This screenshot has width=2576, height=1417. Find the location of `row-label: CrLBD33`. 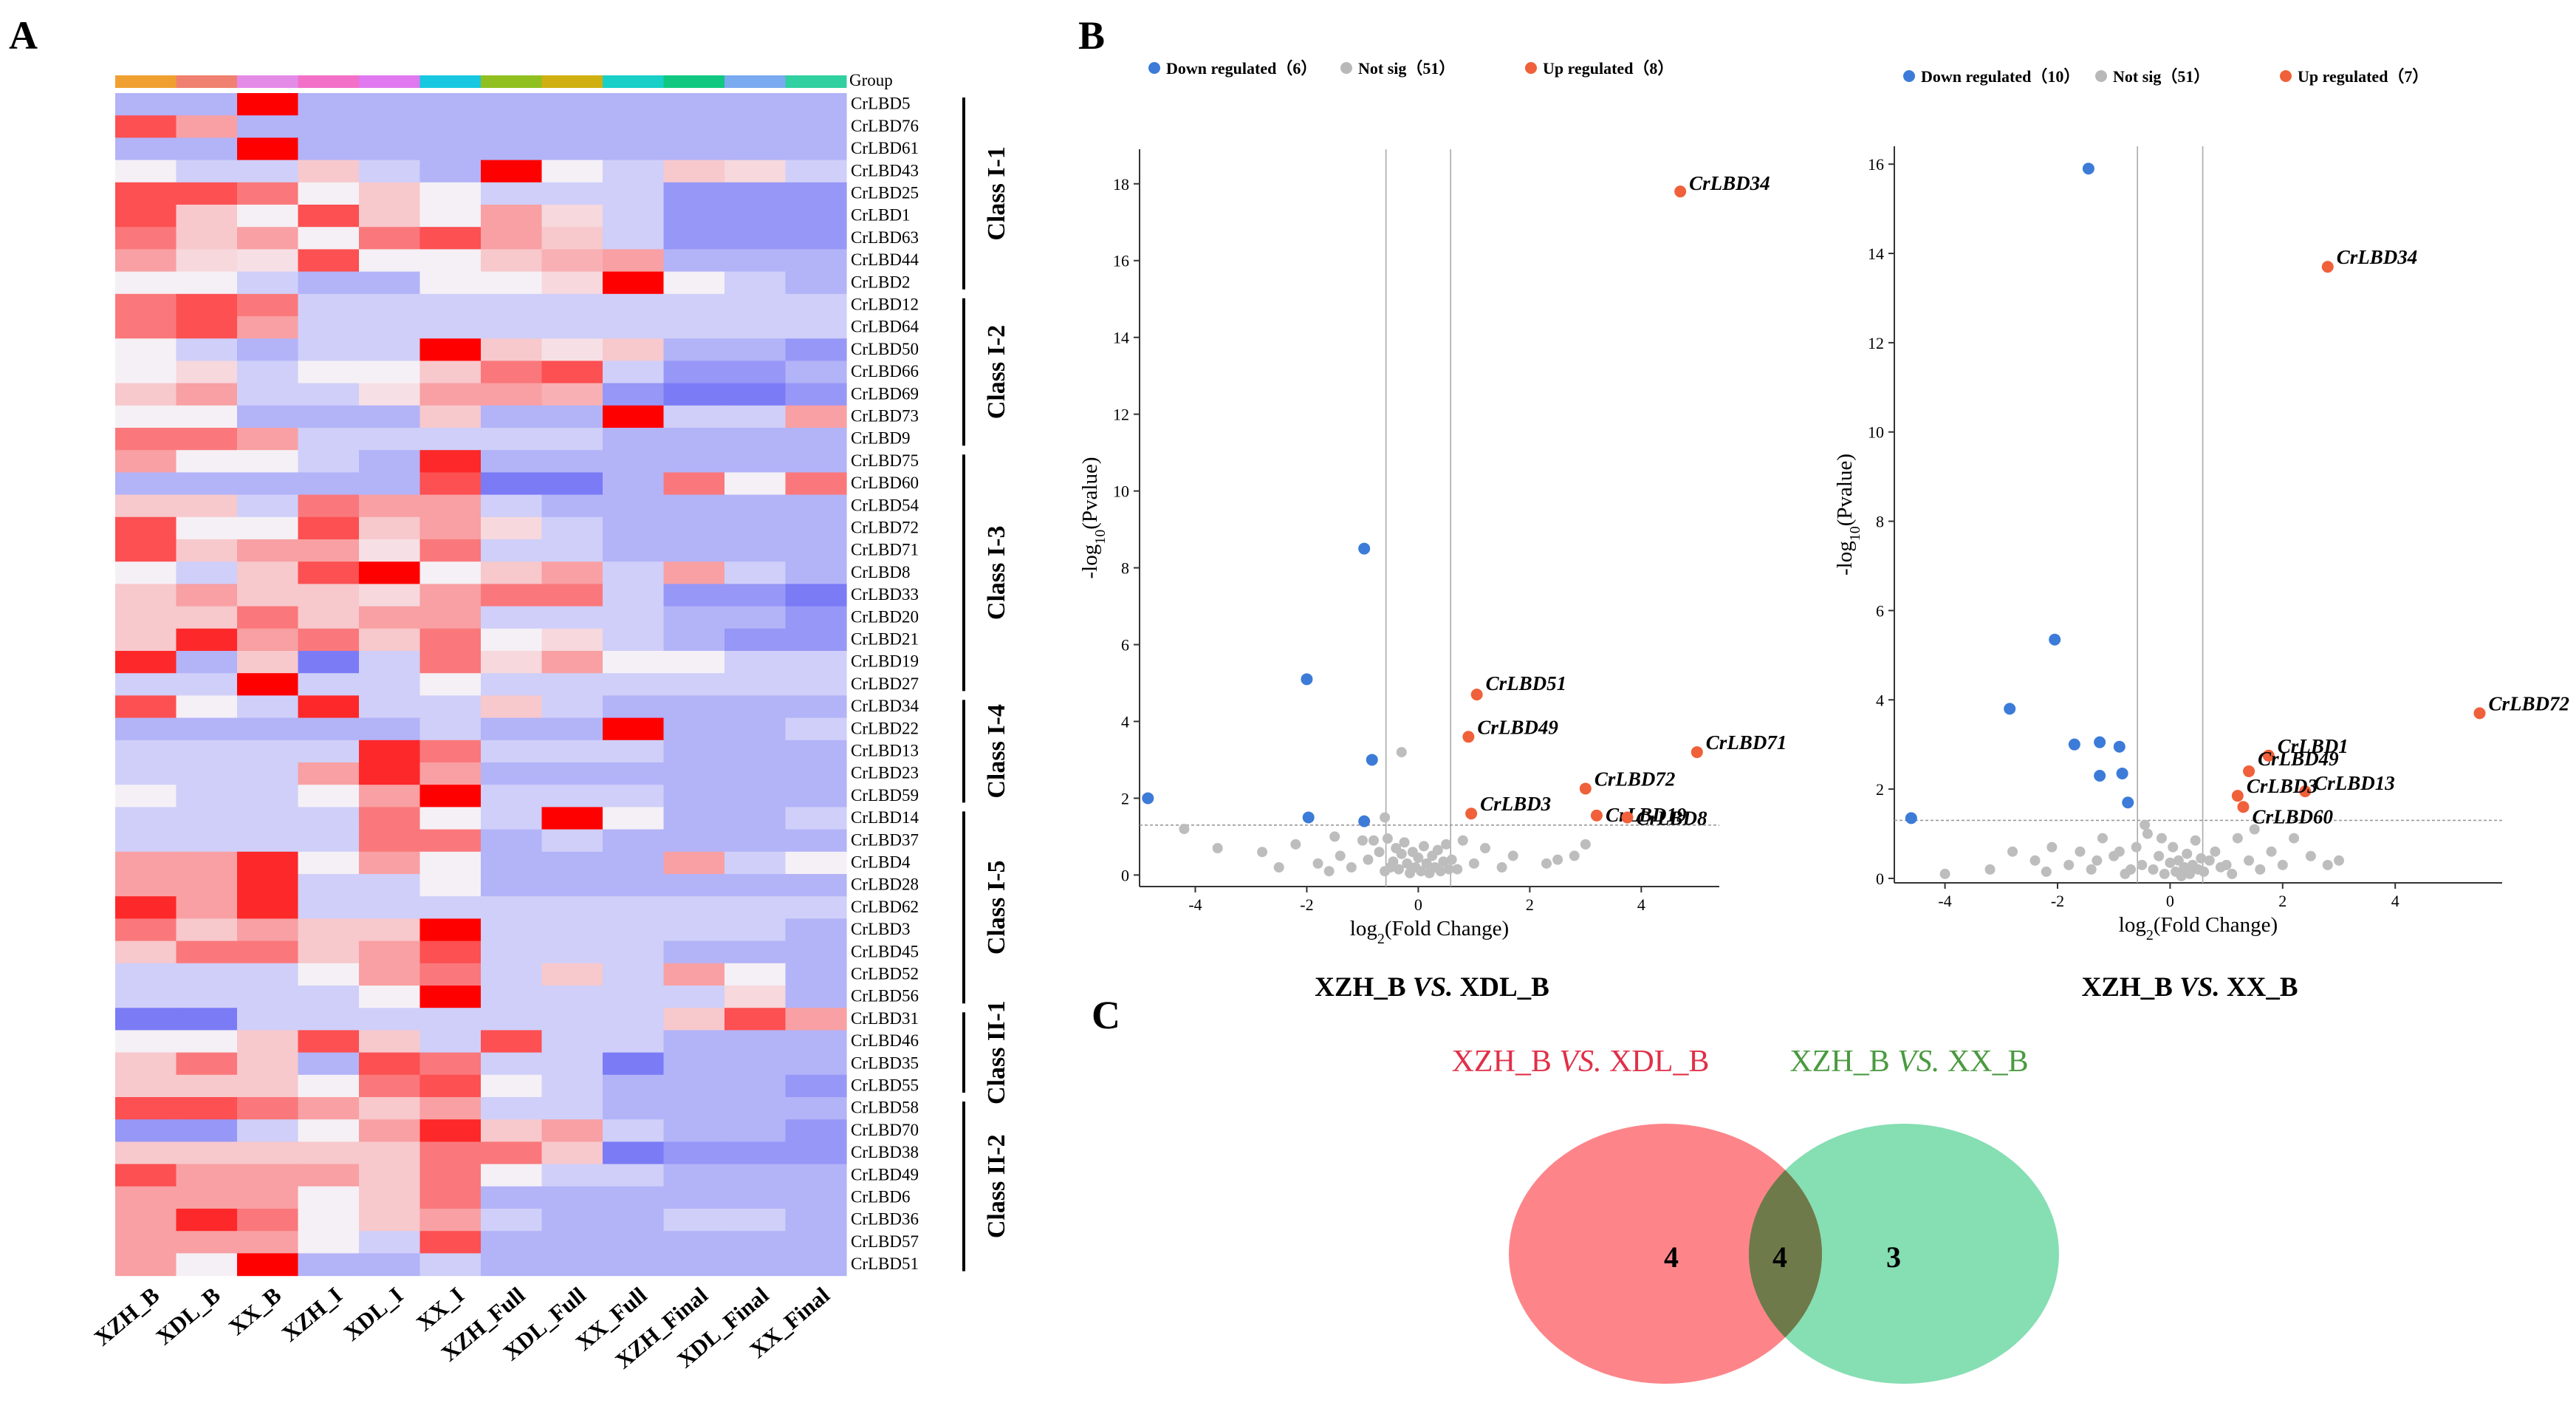

row-label: CrLBD33 is located at coordinates (885, 594).